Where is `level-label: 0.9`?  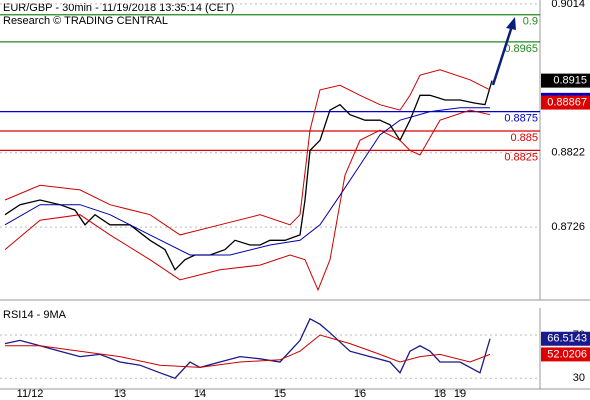 level-label: 0.9 is located at coordinates (530, 22).